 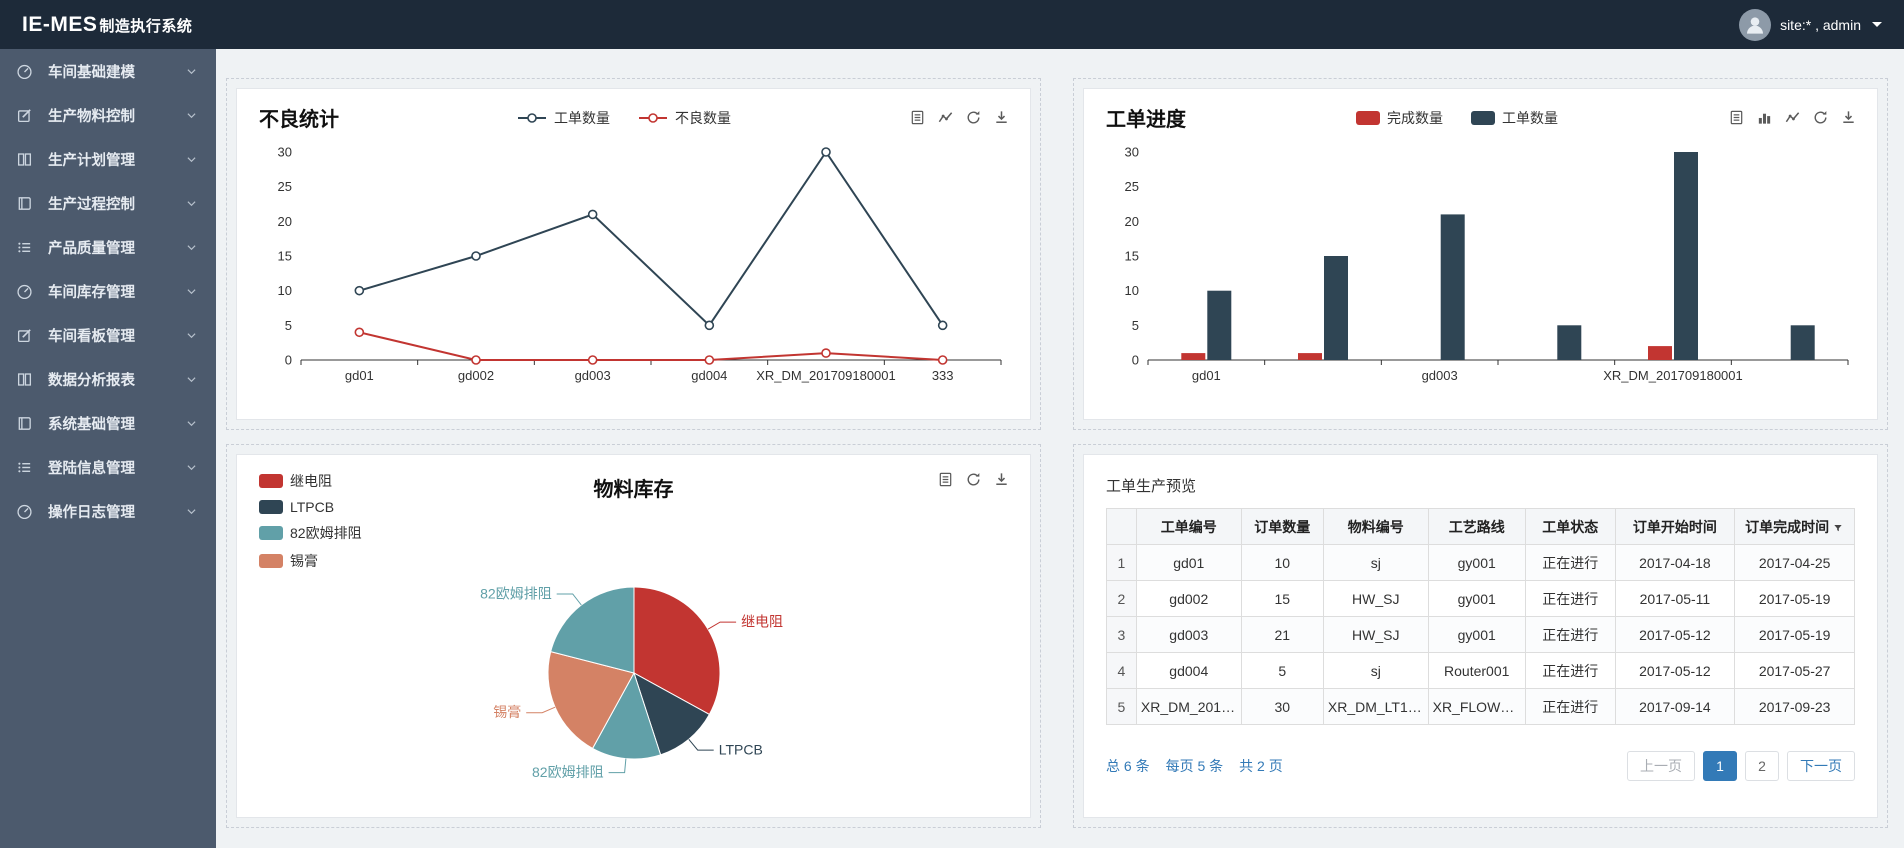 What do you see at coordinates (1121, 670) in the screenshot?
I see `row-index: 4` at bounding box center [1121, 670].